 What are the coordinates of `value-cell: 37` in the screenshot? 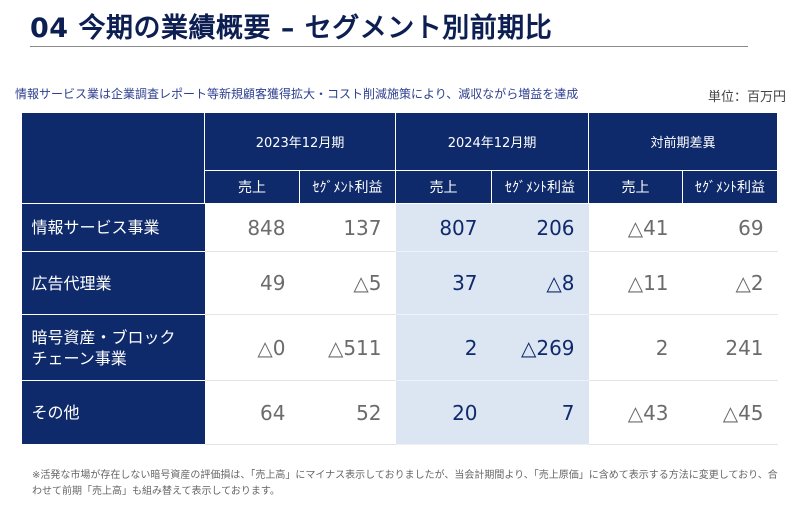 It's located at (443, 283).